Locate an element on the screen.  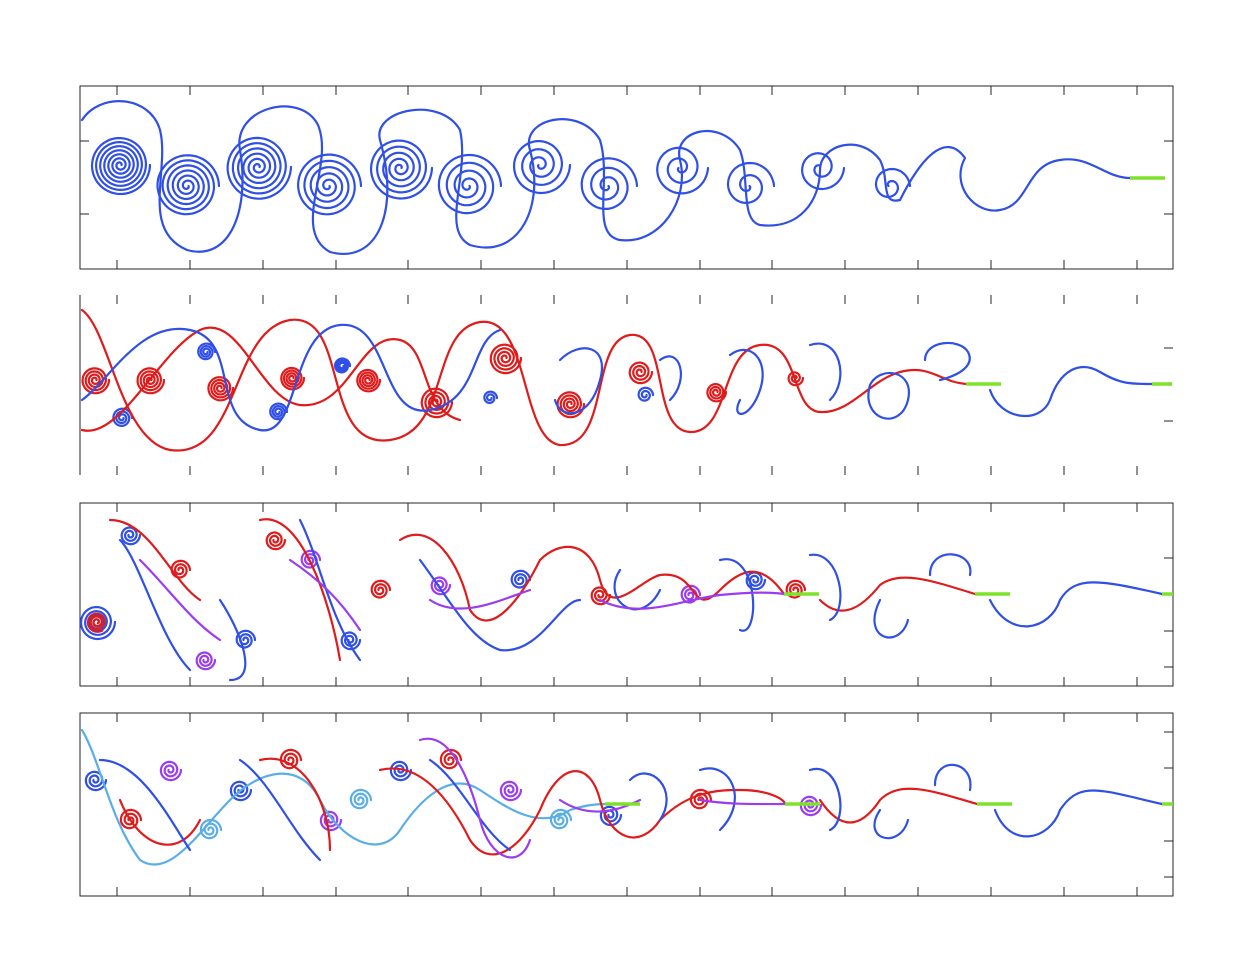
panel-4-vortex-sheets is located at coordinates (622, 797).